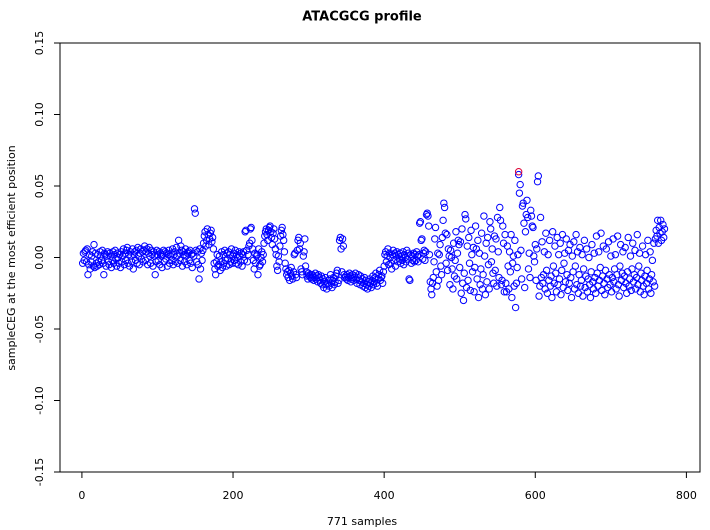  What do you see at coordinates (535, 495) in the screenshot?
I see `x-tick-label: 600` at bounding box center [535, 495].